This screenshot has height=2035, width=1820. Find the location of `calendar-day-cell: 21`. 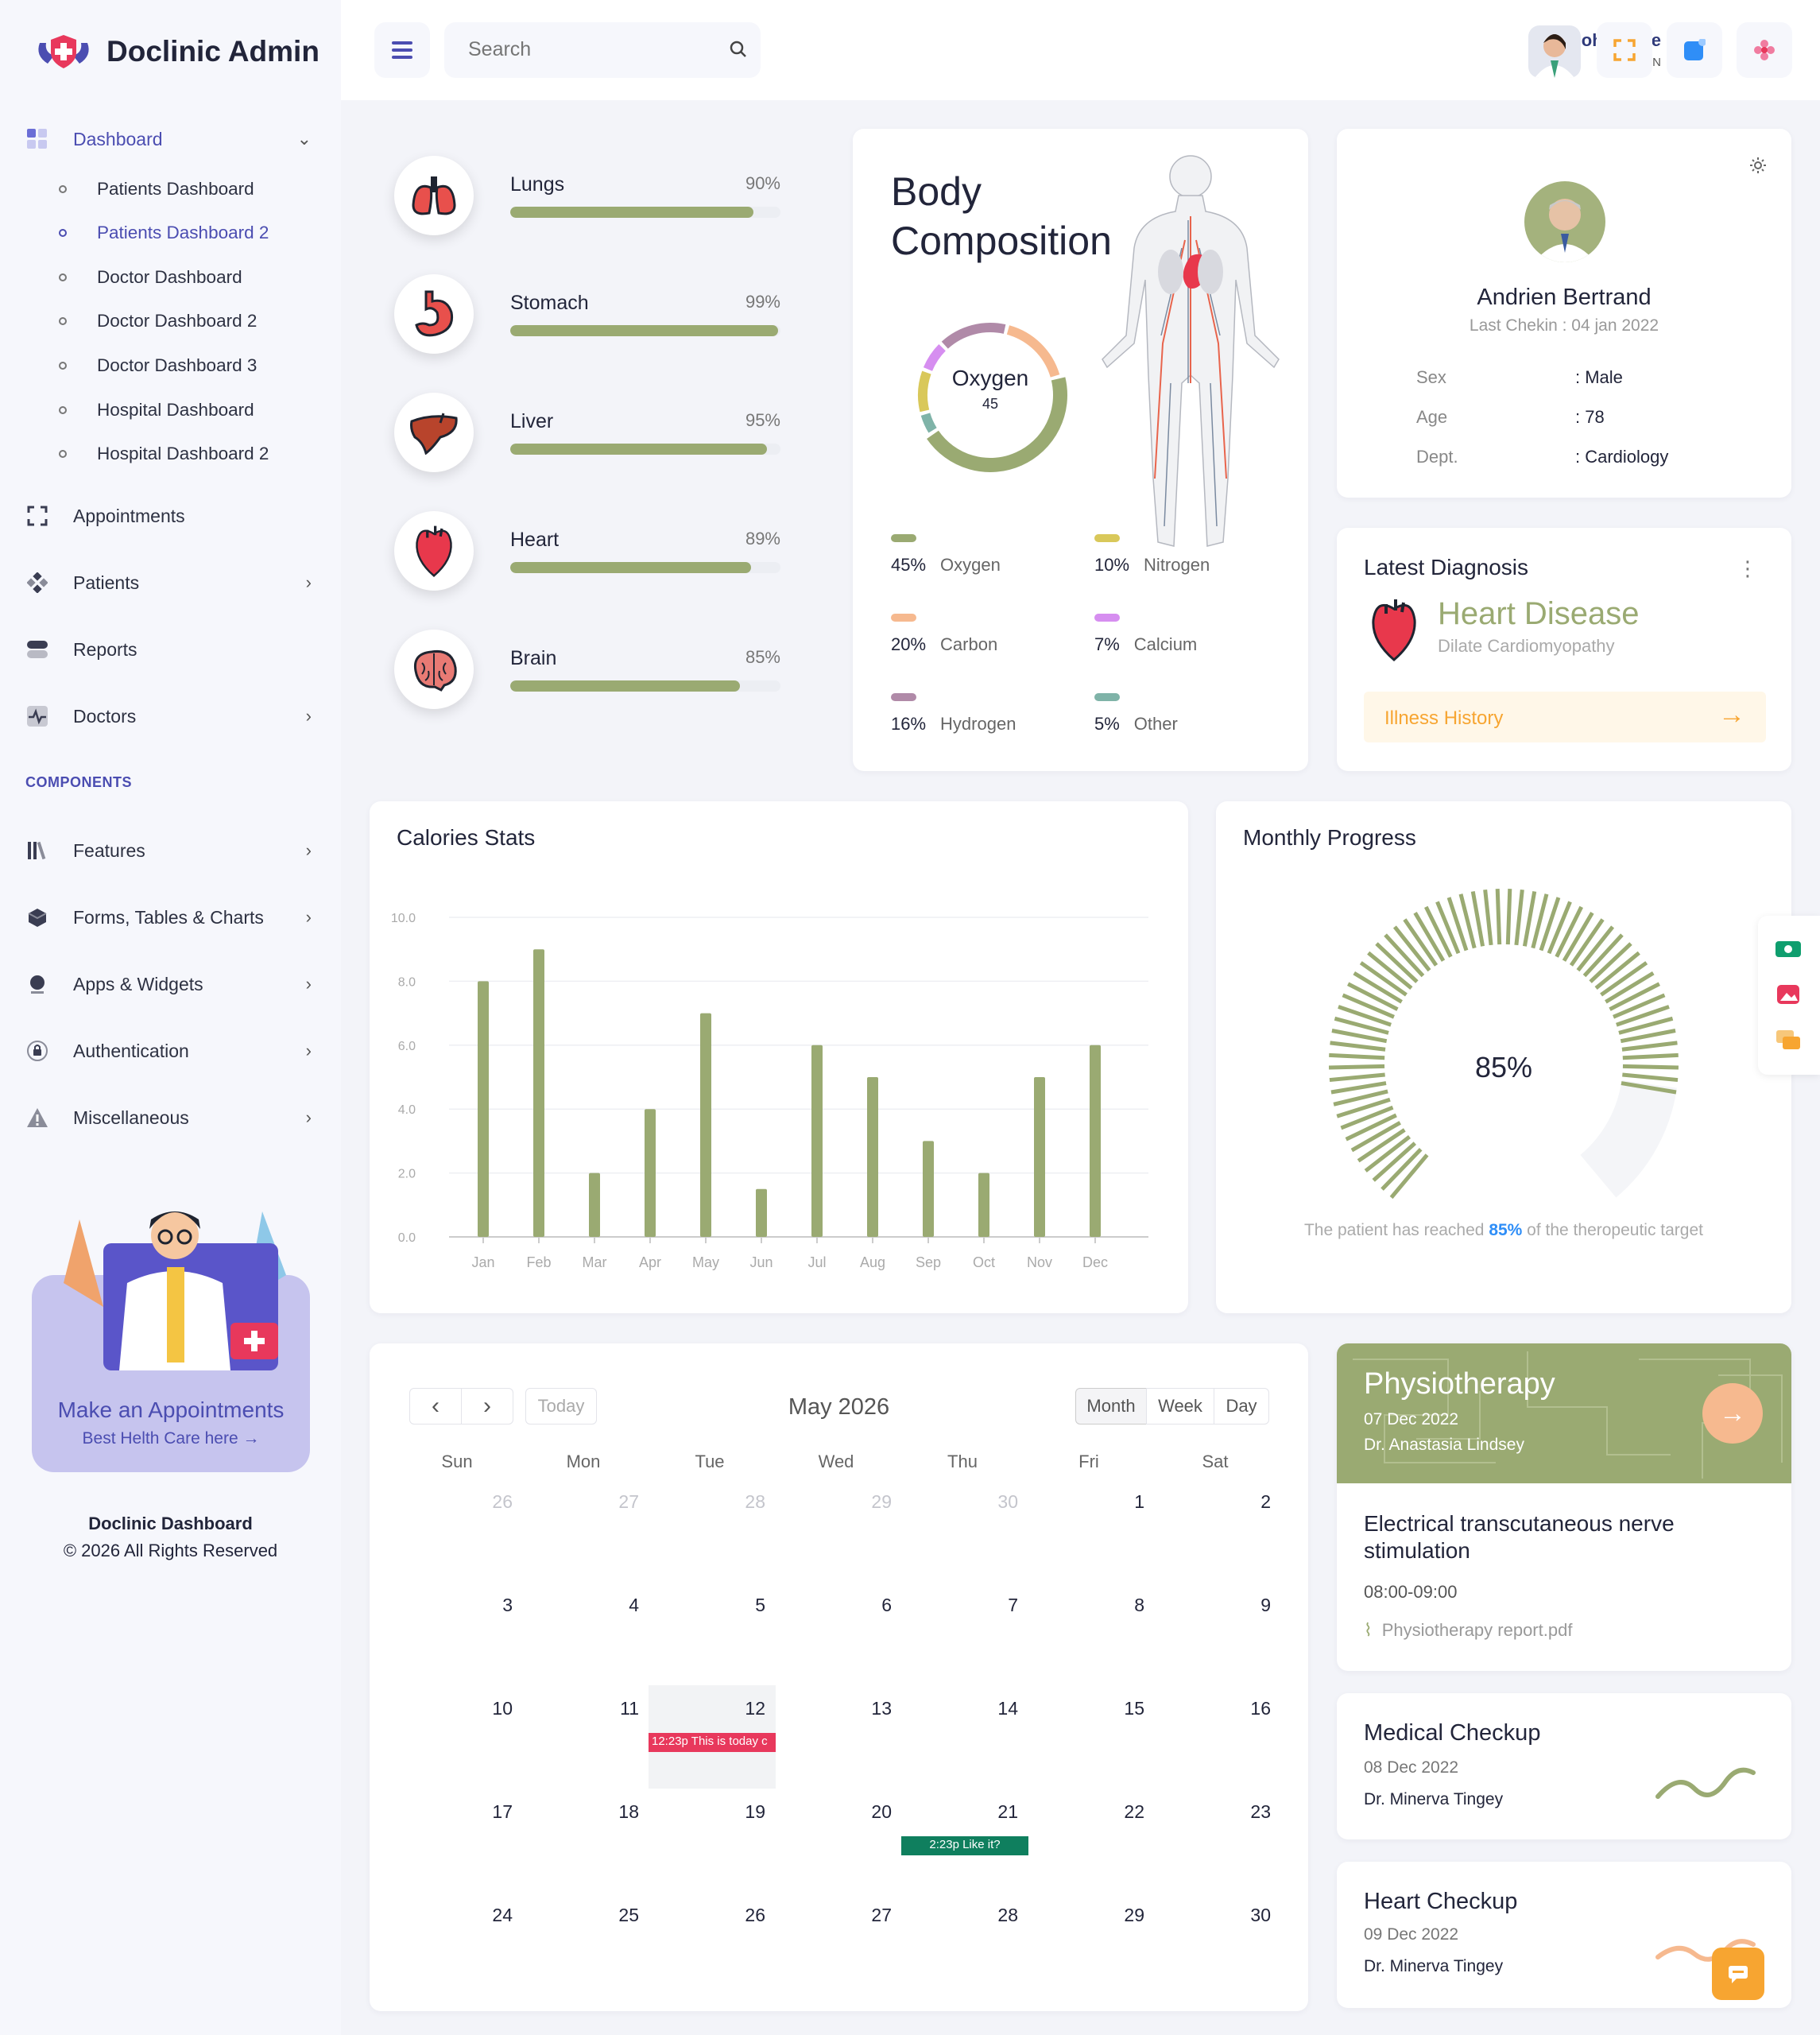

calendar-day-cell: 21 is located at coordinates (1007, 1811).